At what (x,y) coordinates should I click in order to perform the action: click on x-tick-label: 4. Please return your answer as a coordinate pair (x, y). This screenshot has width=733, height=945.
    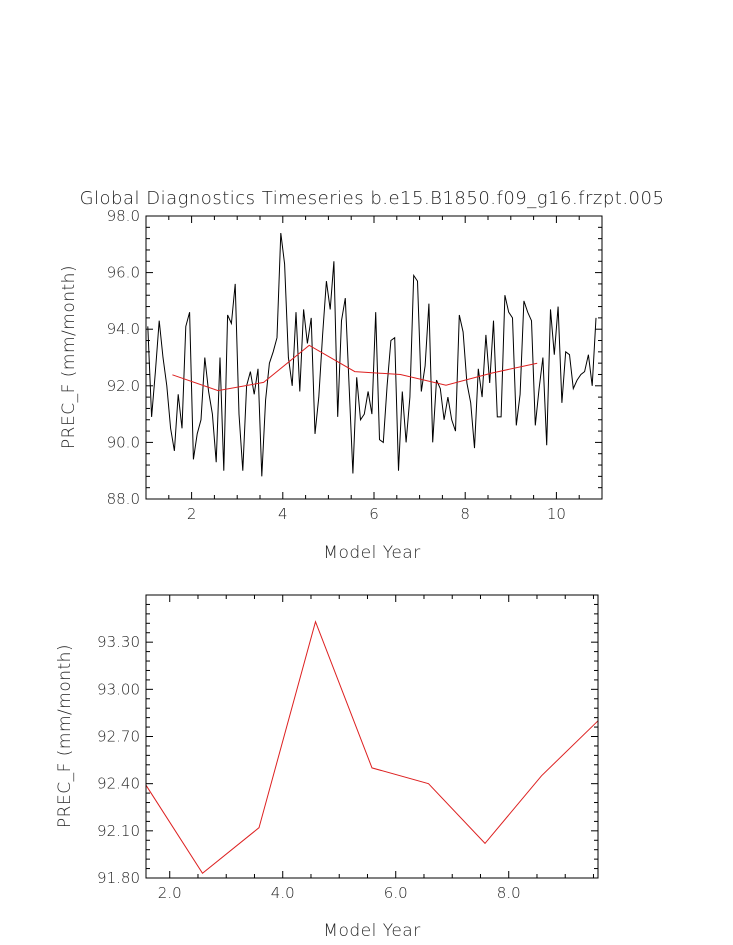
    Looking at the image, I should click on (283, 514).